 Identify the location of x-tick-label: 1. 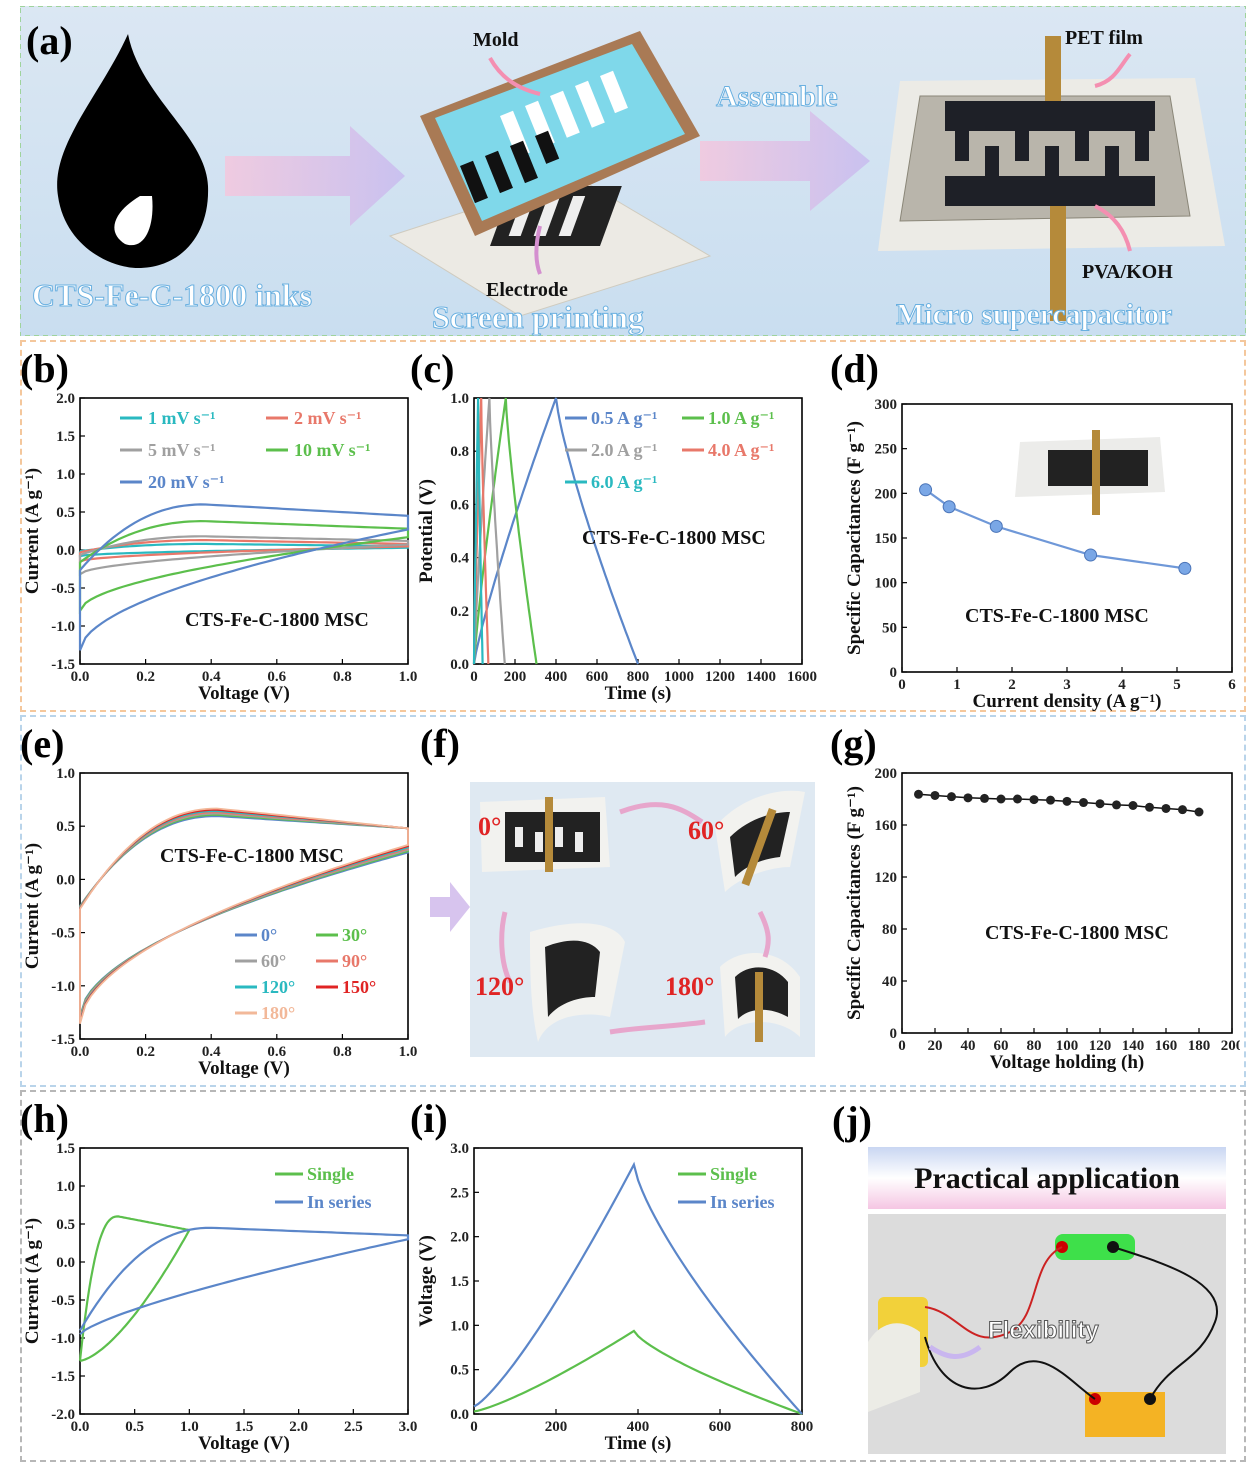
(957, 685).